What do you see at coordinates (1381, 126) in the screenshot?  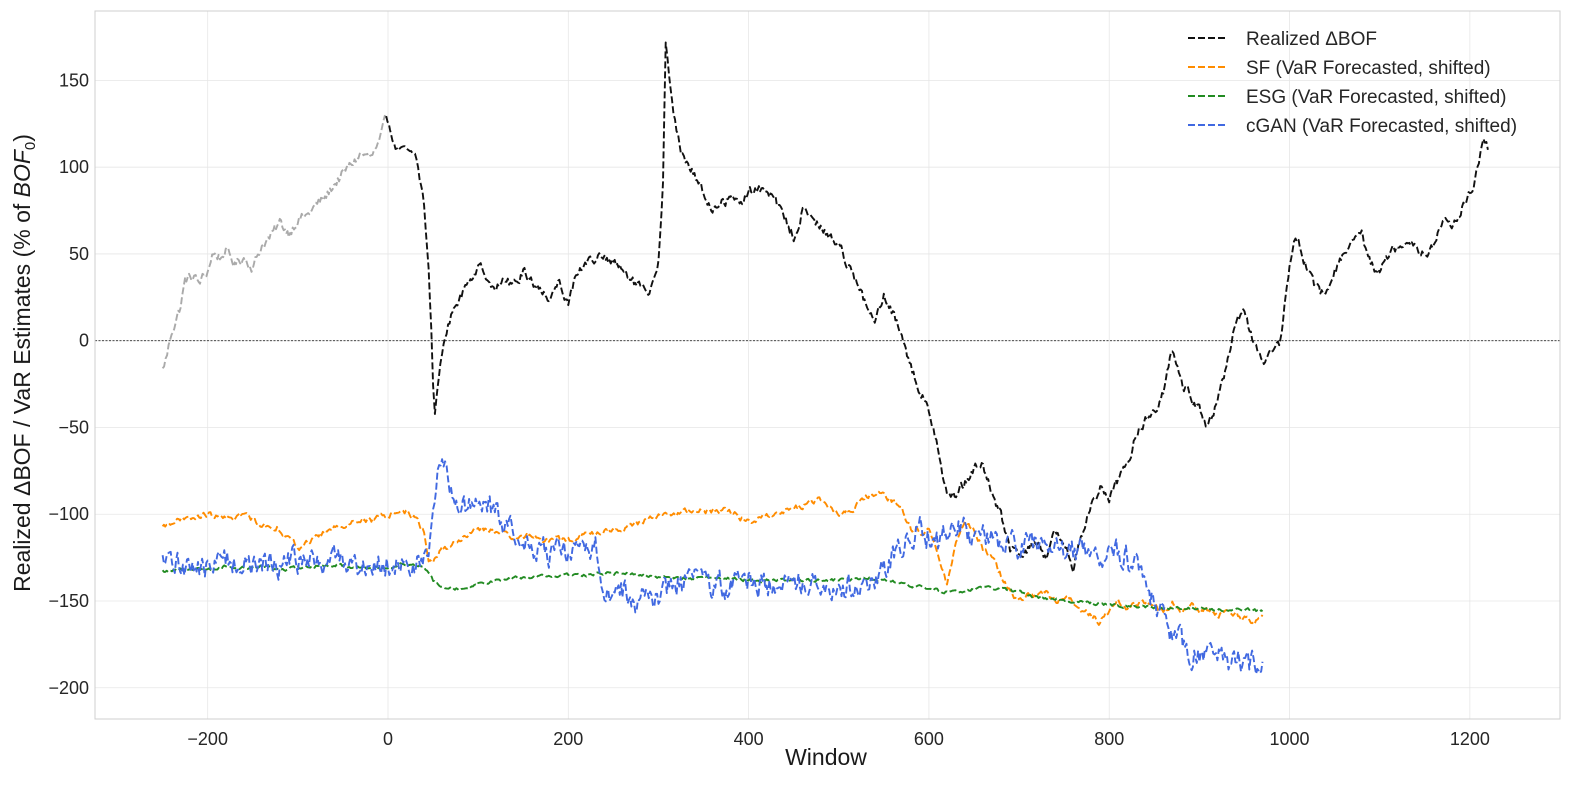 I see `legend-label: cGAN (VaR Forecasted, shifted)` at bounding box center [1381, 126].